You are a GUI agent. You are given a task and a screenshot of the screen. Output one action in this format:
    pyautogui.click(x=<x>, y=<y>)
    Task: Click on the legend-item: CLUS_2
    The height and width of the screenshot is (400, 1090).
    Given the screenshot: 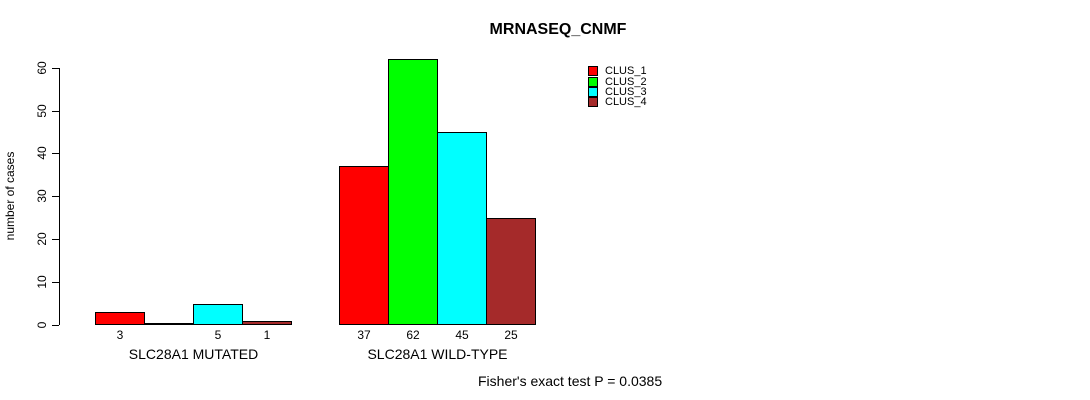 What is the action you would take?
    pyautogui.click(x=617, y=81)
    